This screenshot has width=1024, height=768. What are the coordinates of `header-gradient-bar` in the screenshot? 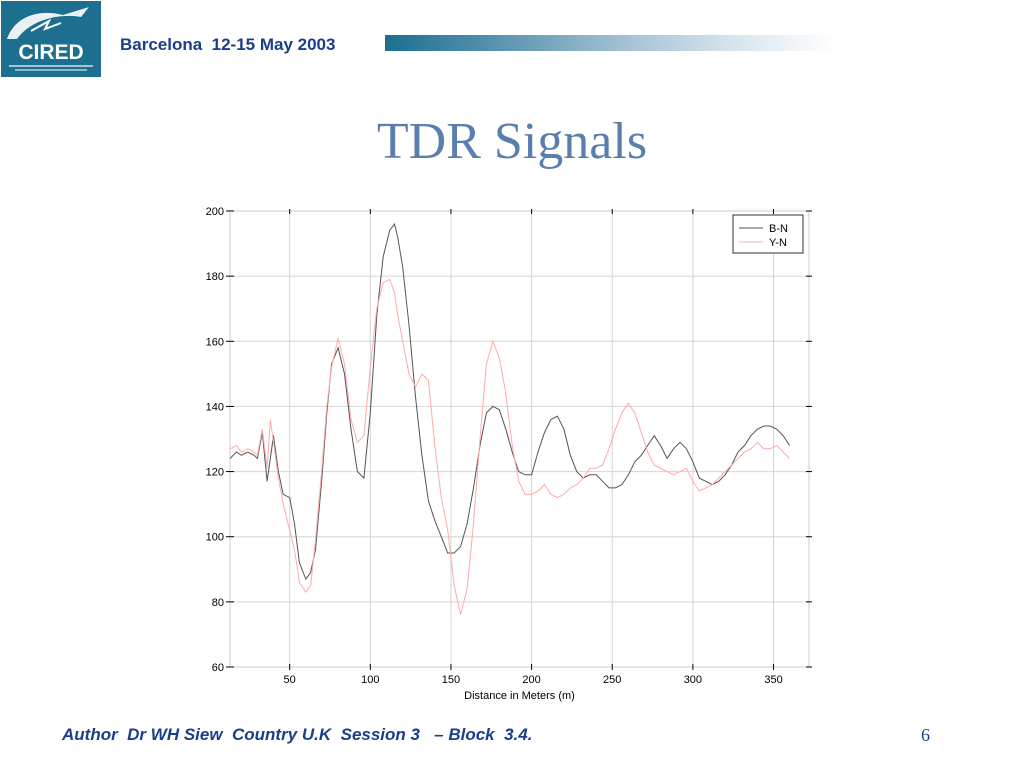 It's located at (610, 43).